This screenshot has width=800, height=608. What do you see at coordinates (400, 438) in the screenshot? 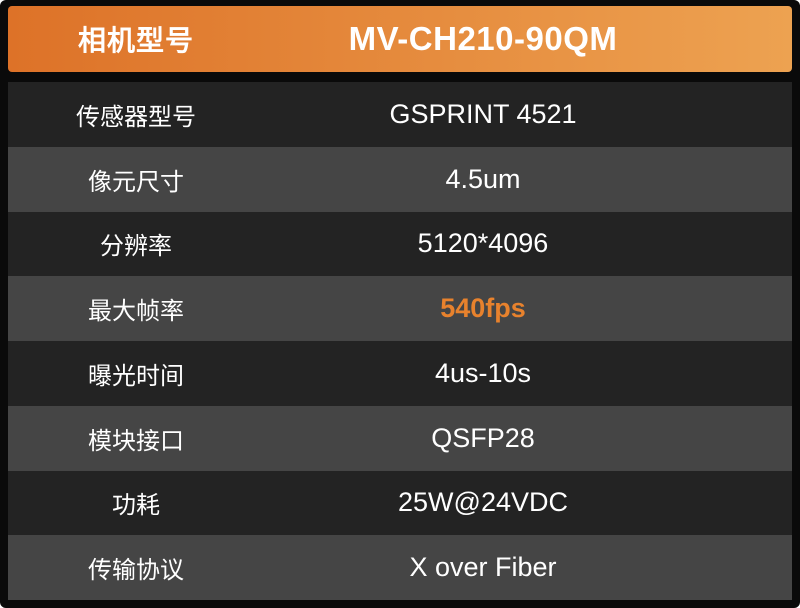
I see `table-row: 模块接口 QSFP28` at bounding box center [400, 438].